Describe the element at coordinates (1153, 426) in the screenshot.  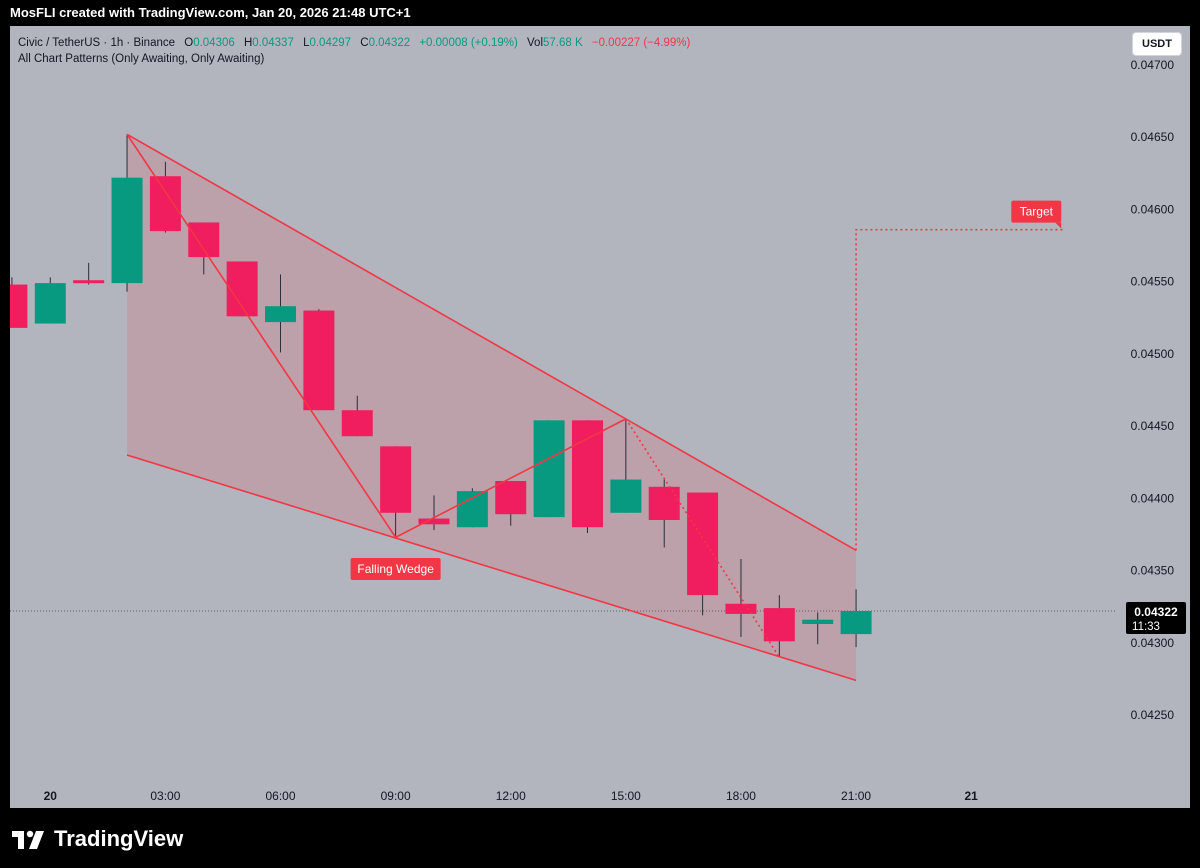
I see `price-tick-label: 0.04450` at that location.